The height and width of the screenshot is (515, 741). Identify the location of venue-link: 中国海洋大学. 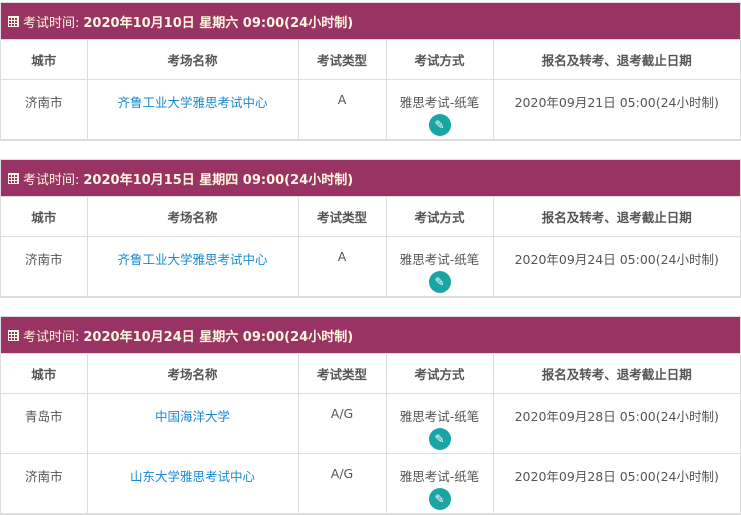
(192, 416).